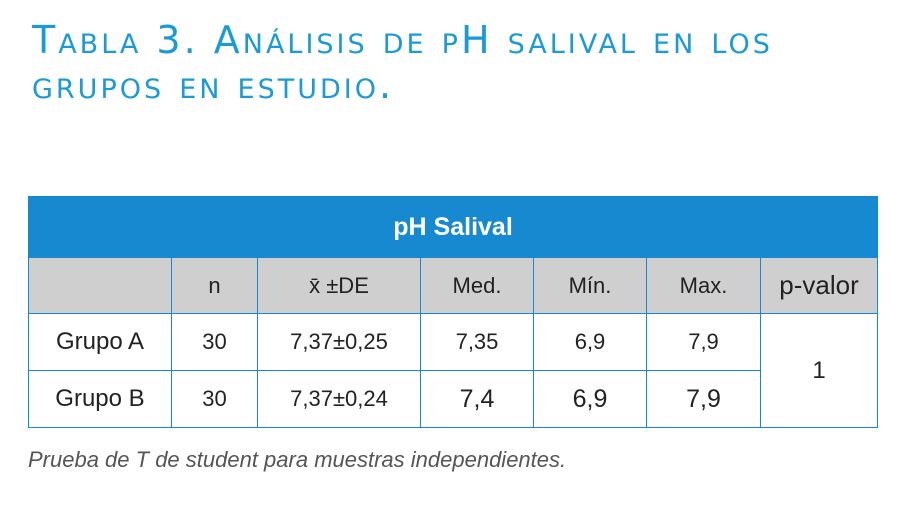 The image size is (900, 513). What do you see at coordinates (339, 399) in the screenshot?
I see `cell-mean-sd: 7,37±0,24` at bounding box center [339, 399].